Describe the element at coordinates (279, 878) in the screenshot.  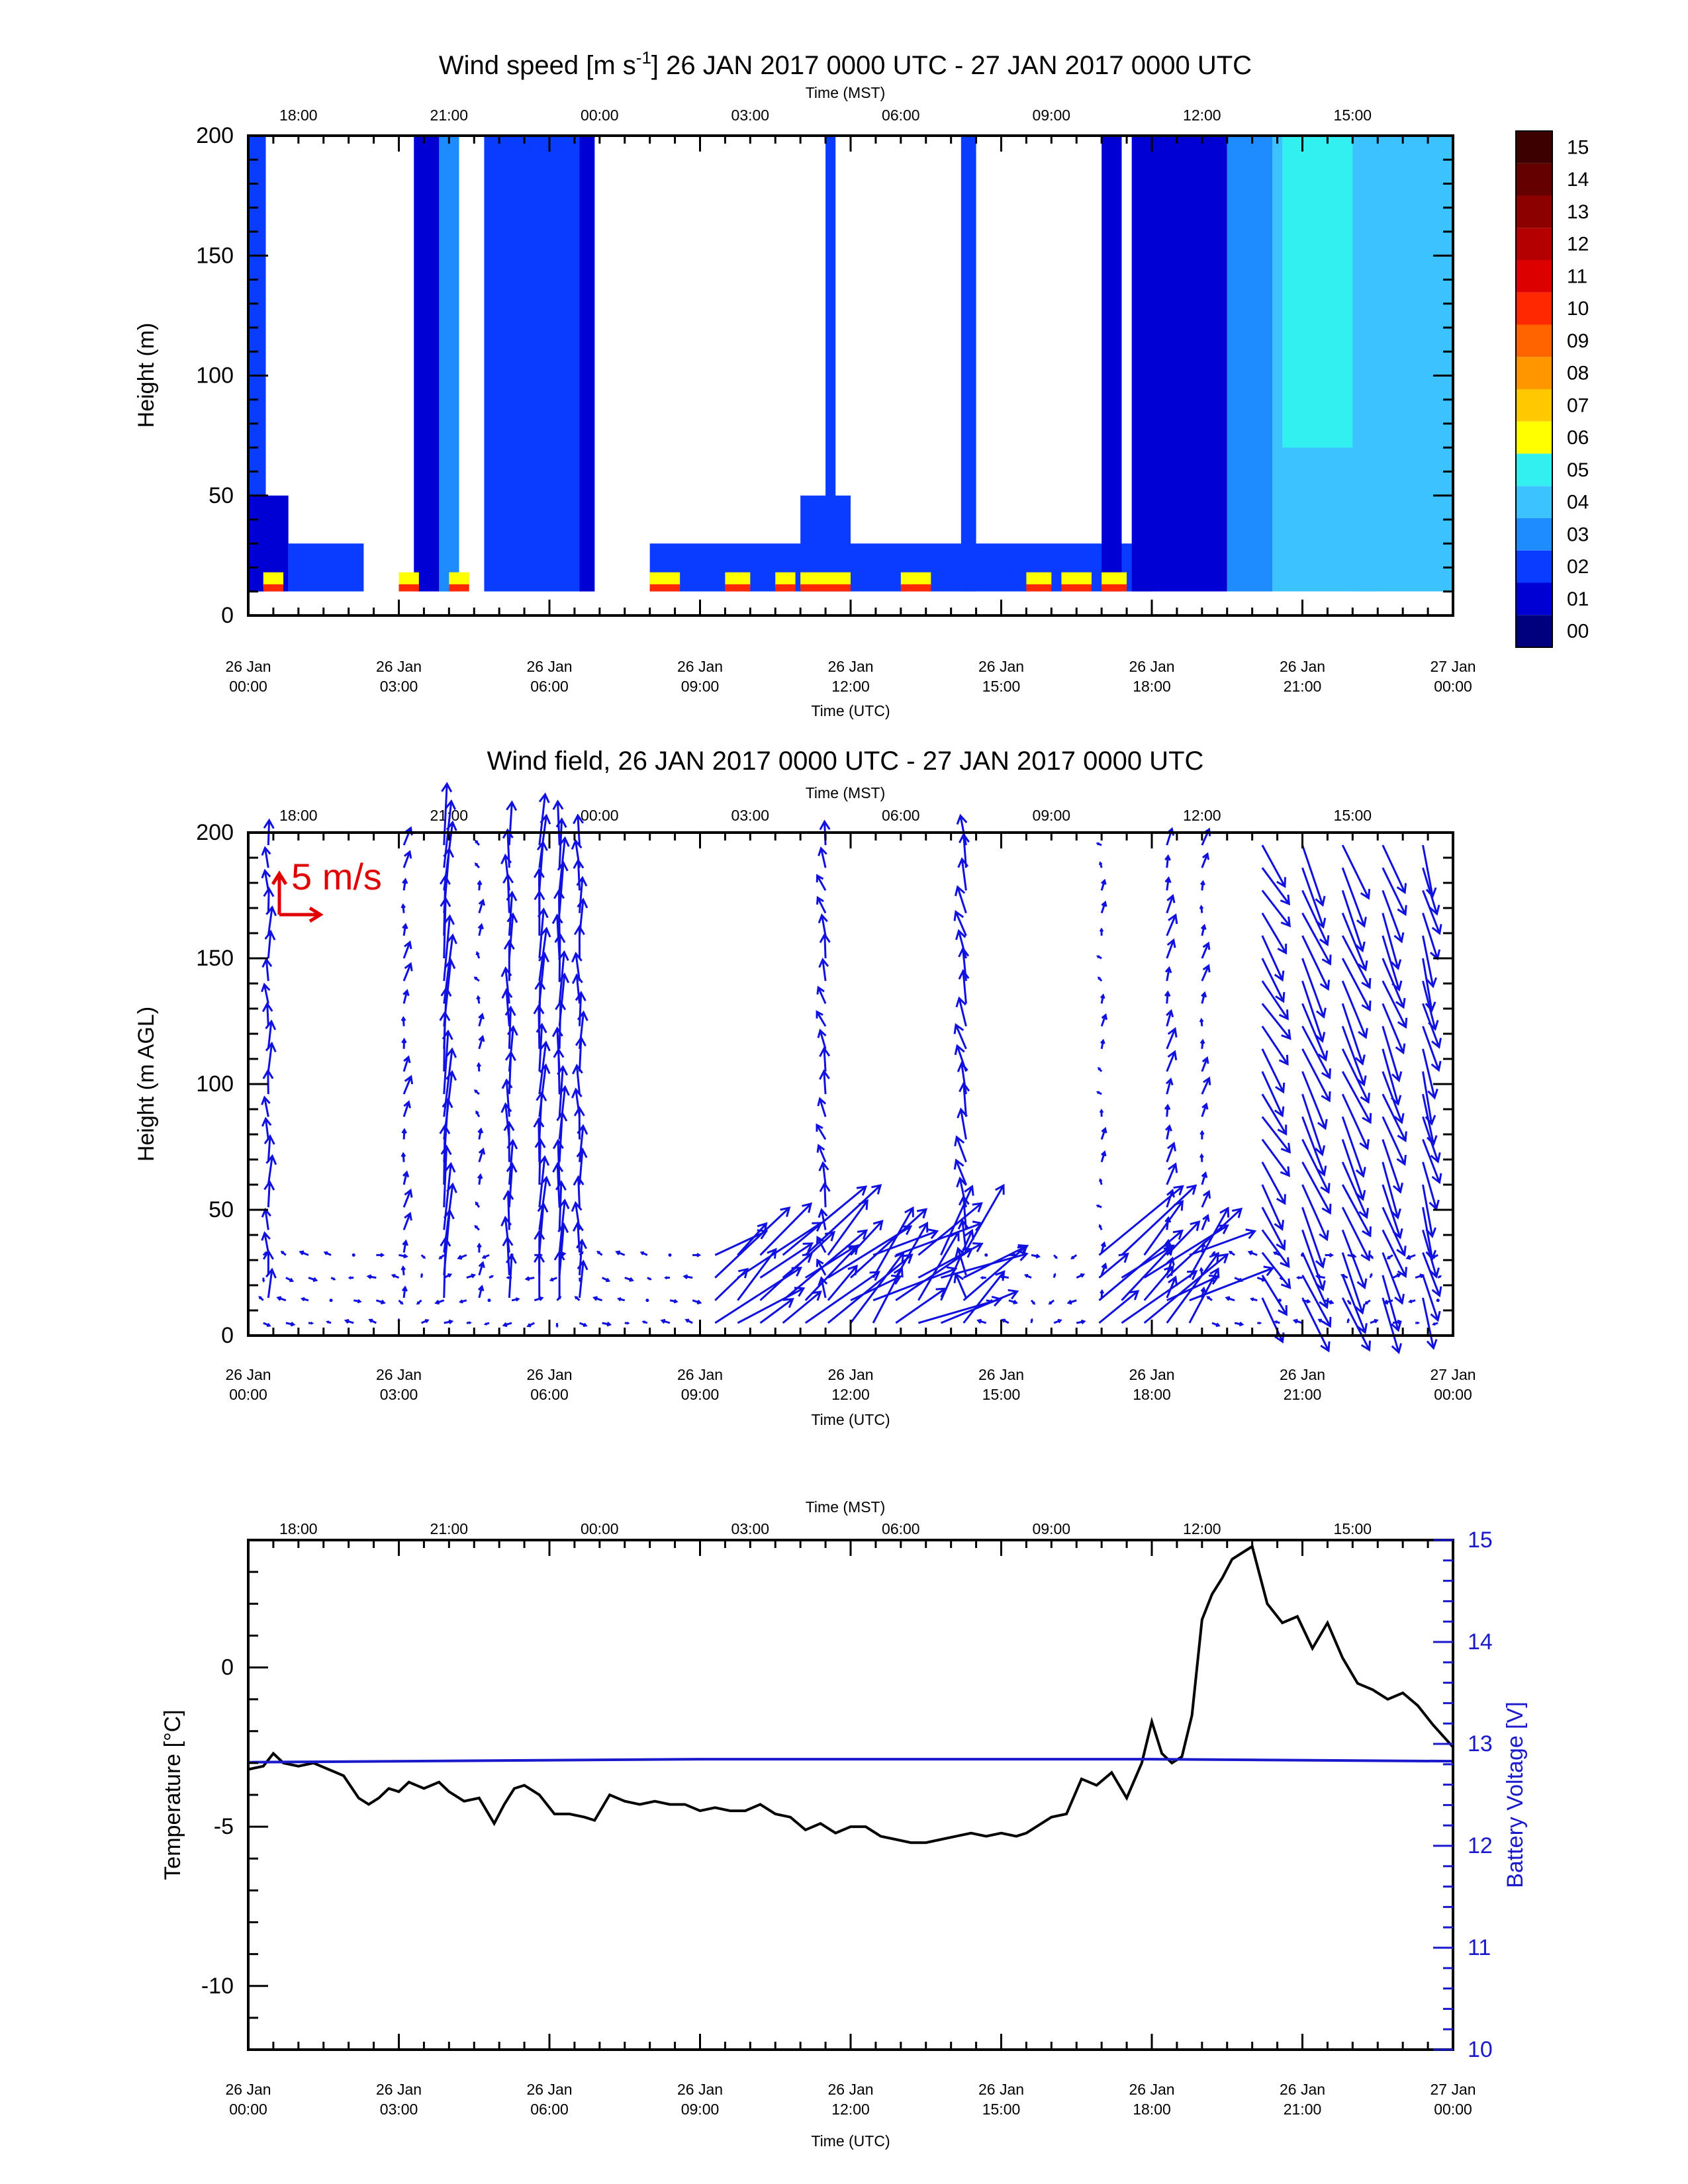
I see `reference-vector-north-head` at that location.